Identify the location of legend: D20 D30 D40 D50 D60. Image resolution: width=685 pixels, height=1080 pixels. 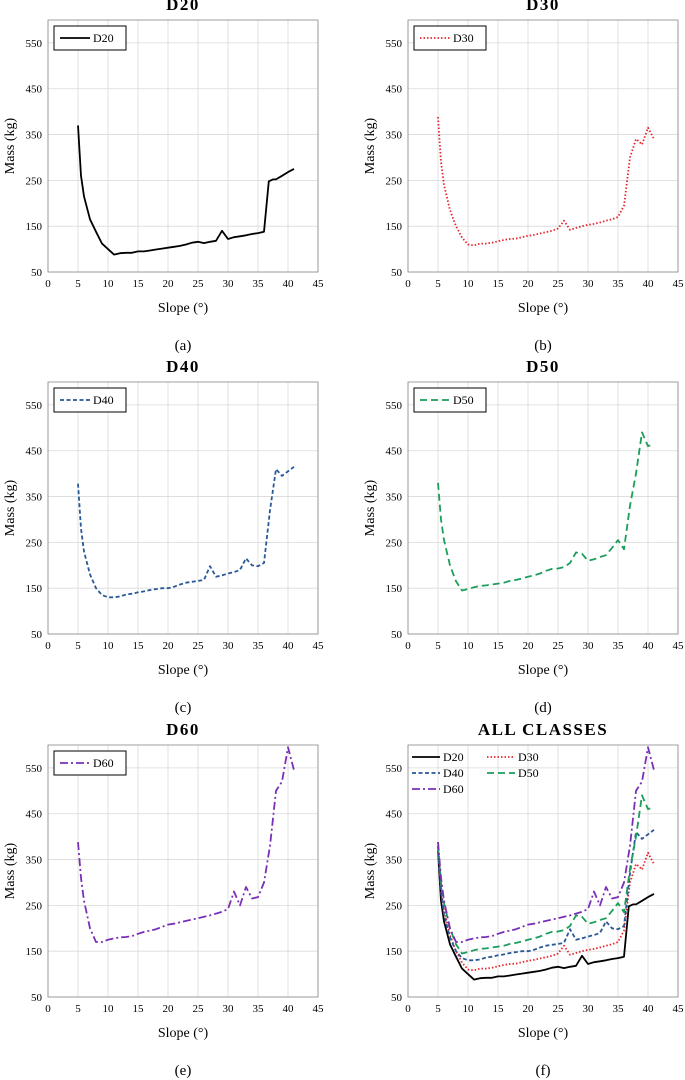
(475, 773).